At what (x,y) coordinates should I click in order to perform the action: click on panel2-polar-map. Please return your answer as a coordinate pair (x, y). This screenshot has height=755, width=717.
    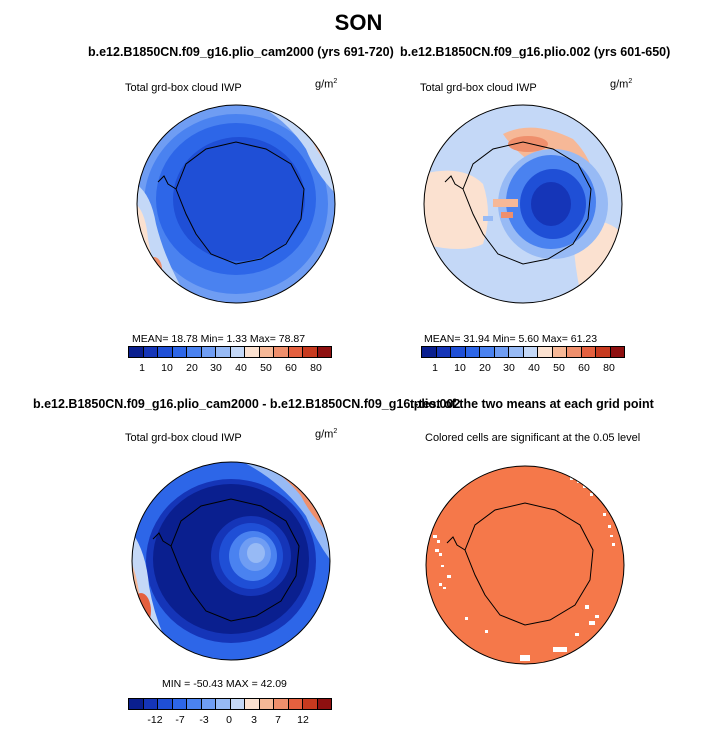
    Looking at the image, I should click on (523, 204).